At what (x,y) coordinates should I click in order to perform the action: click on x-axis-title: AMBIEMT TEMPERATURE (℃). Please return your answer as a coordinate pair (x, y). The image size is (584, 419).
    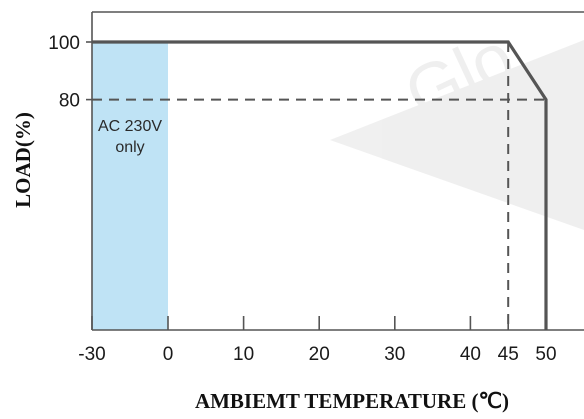
    Looking at the image, I should click on (352, 401).